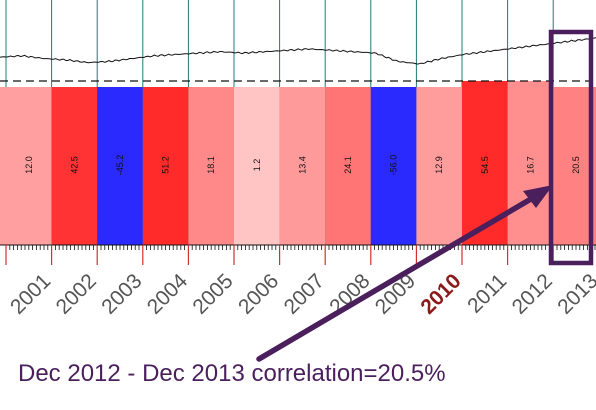 Image resolution: width=596 pixels, height=410 pixels. I want to click on value-label-2007: 13.4, so click(302, 165).